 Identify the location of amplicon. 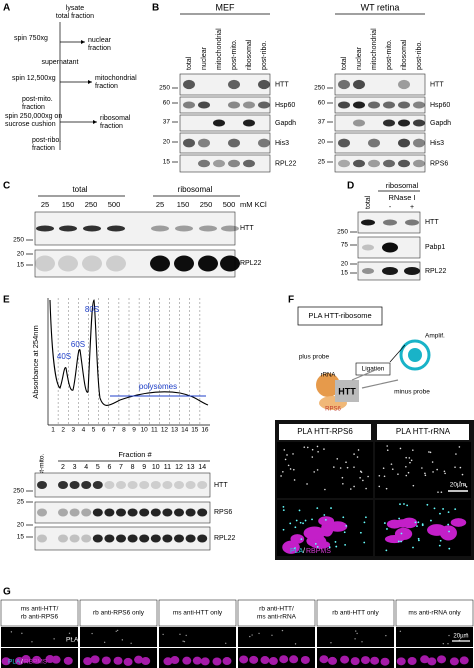
(415, 355).